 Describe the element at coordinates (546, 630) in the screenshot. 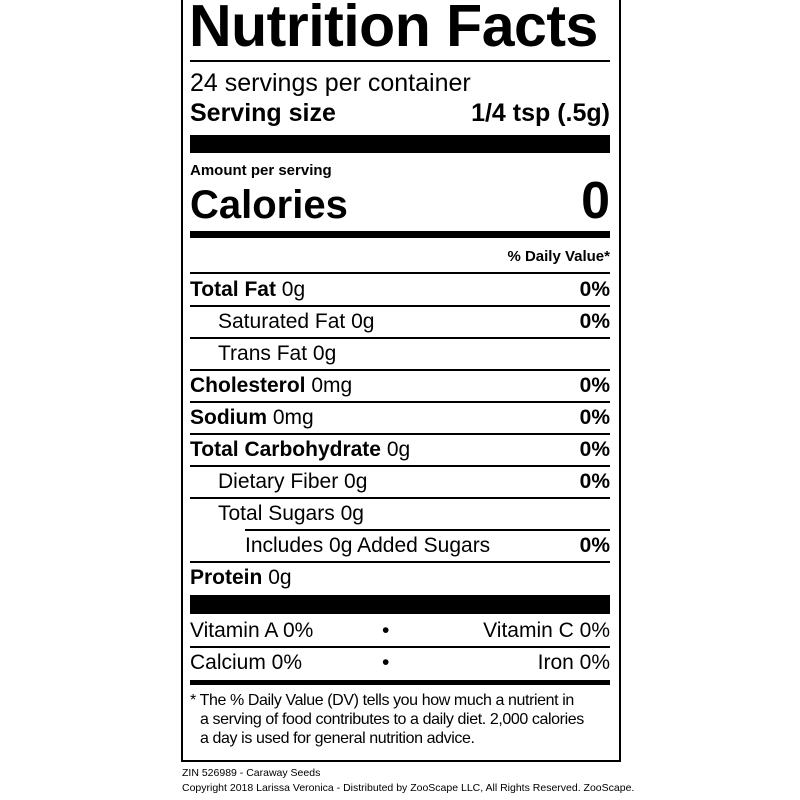

I see `vitamin-c: Vitamin C 0%` at that location.